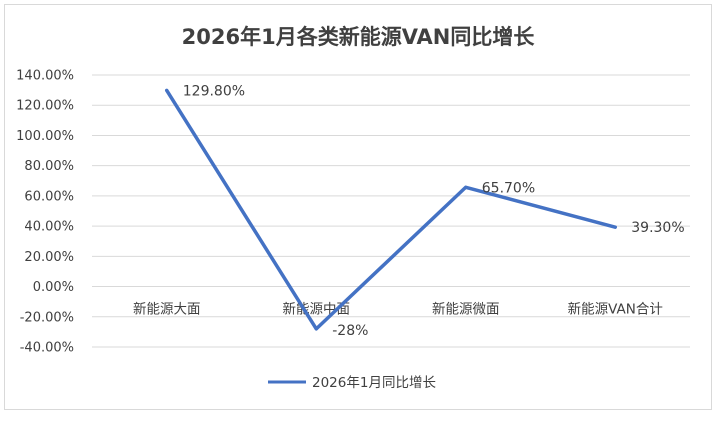 This screenshot has height=421, width=722. What do you see at coordinates (49, 257) in the screenshot?
I see `y-tick-label: 20.00%` at bounding box center [49, 257].